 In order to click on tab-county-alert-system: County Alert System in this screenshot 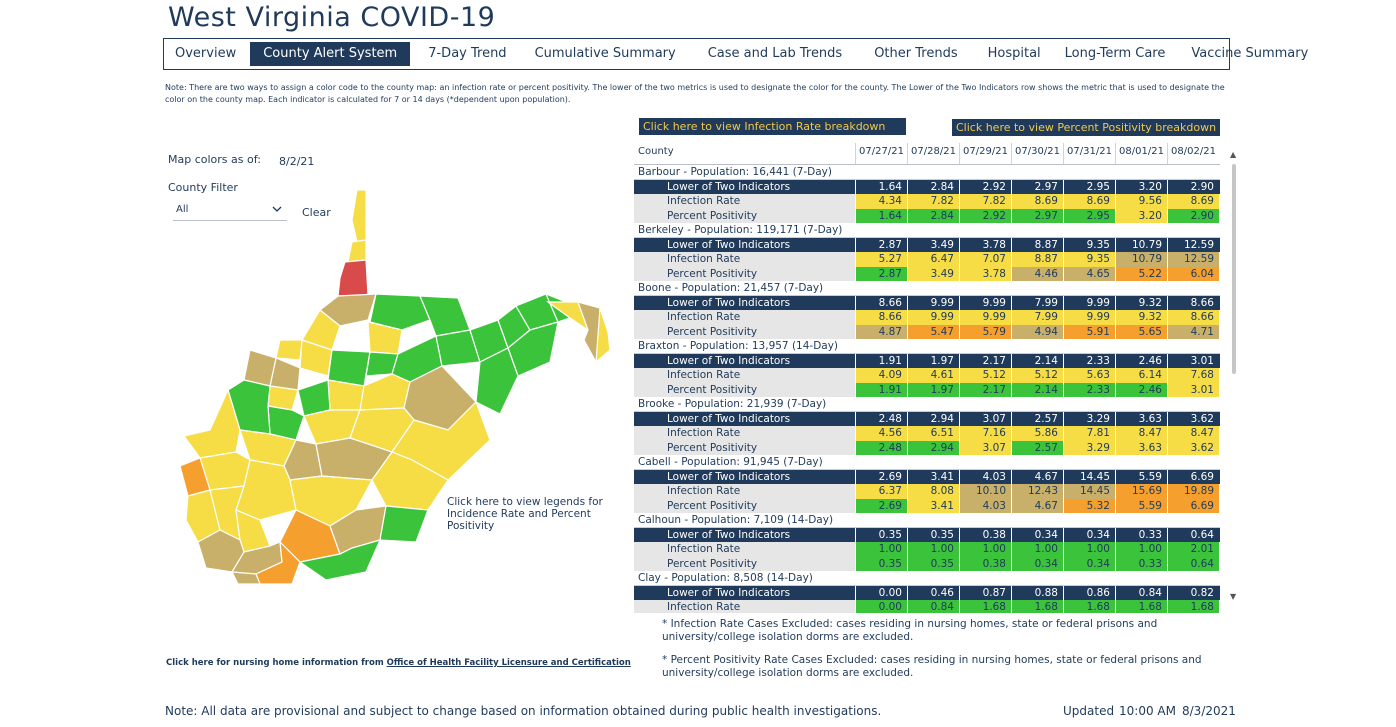, I will do `click(330, 54)`.